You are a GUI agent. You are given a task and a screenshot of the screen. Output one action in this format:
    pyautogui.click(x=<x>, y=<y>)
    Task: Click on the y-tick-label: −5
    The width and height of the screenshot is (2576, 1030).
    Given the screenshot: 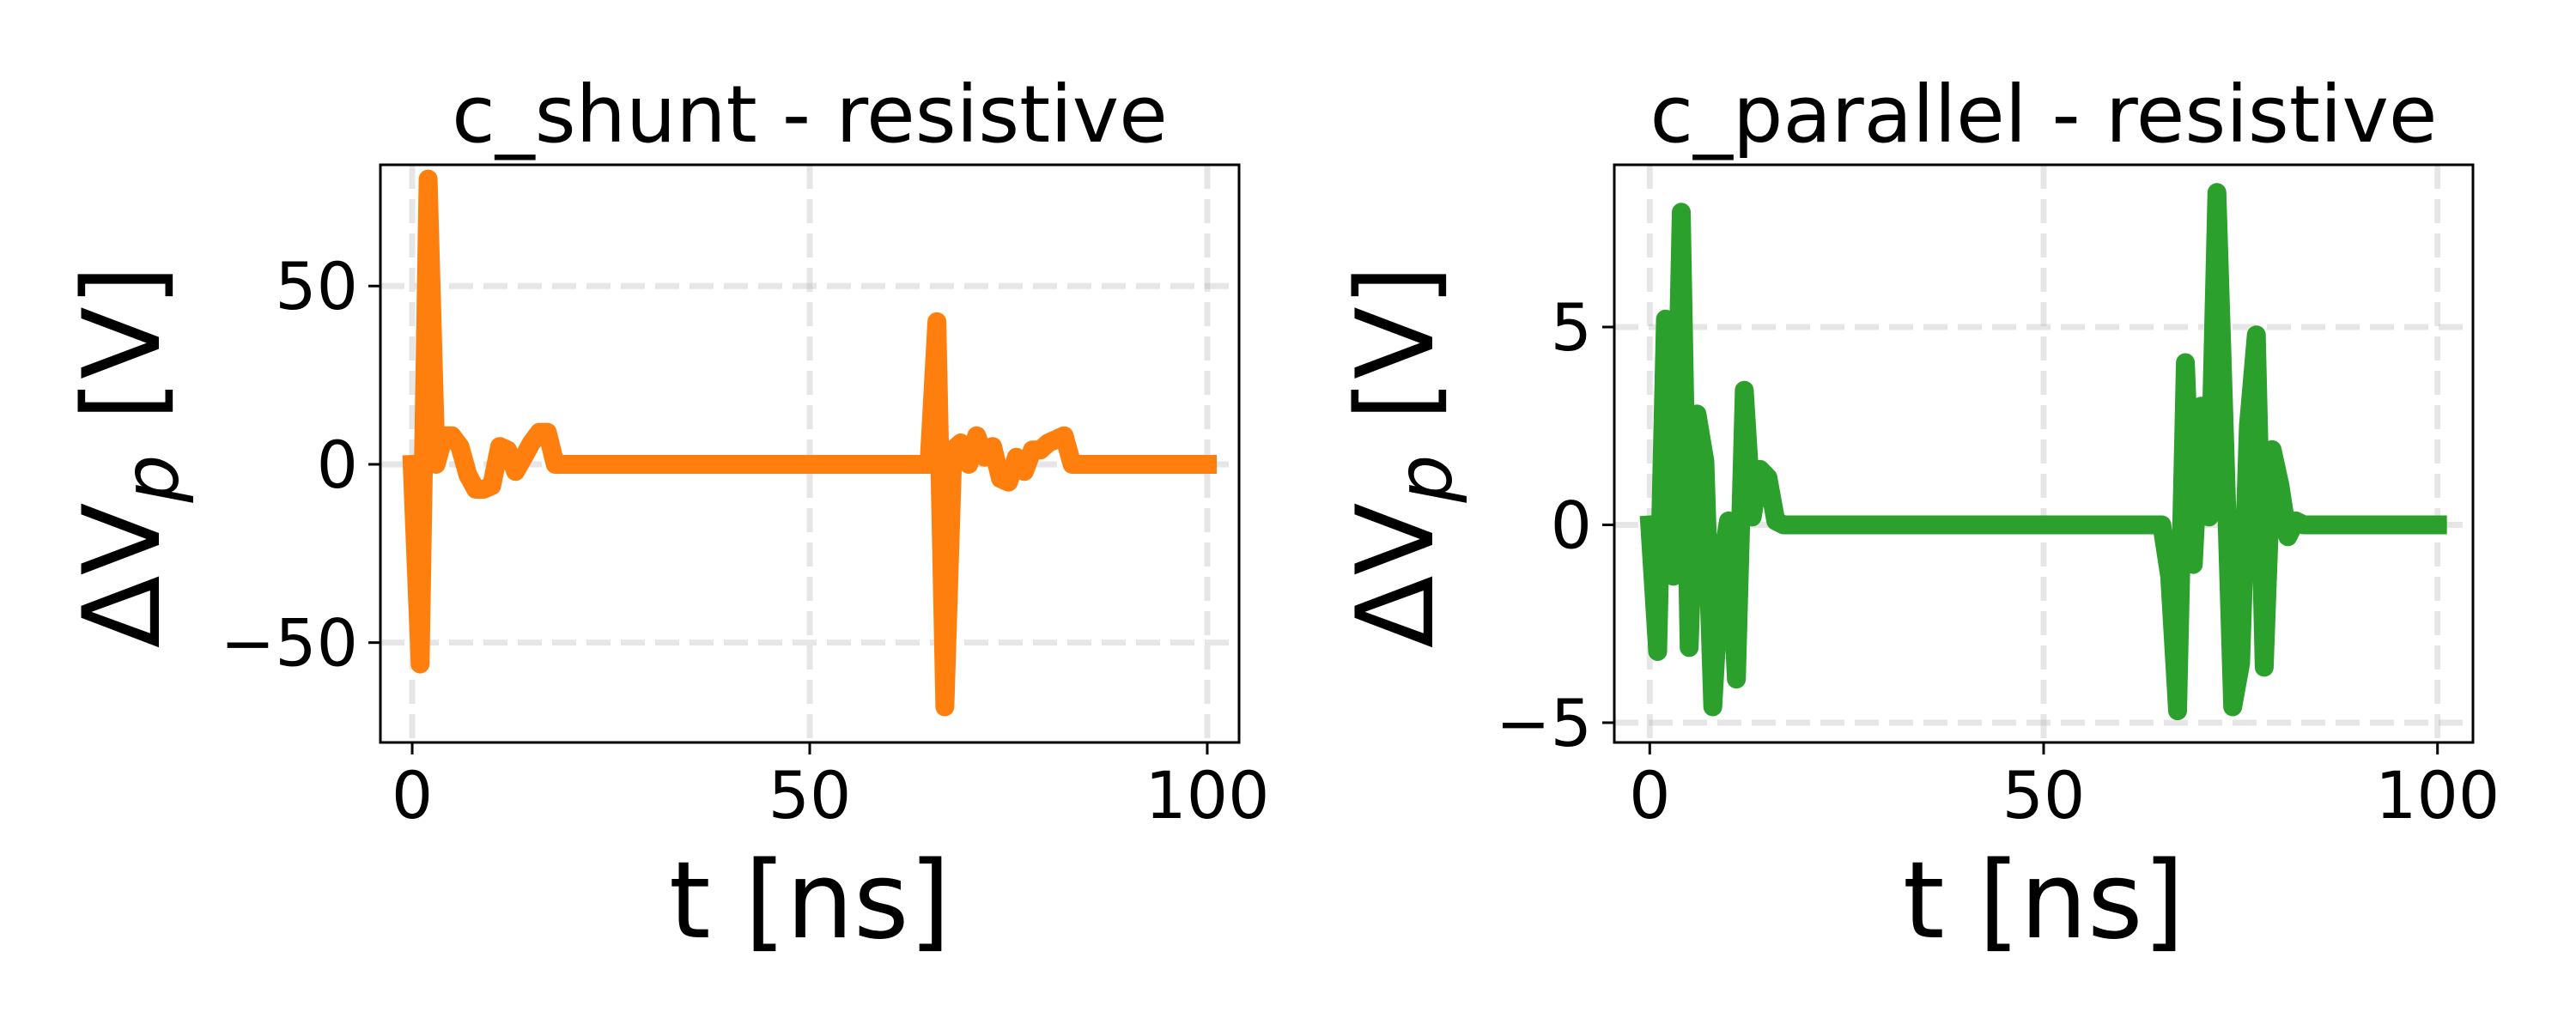 What is the action you would take?
    pyautogui.click(x=1544, y=723)
    